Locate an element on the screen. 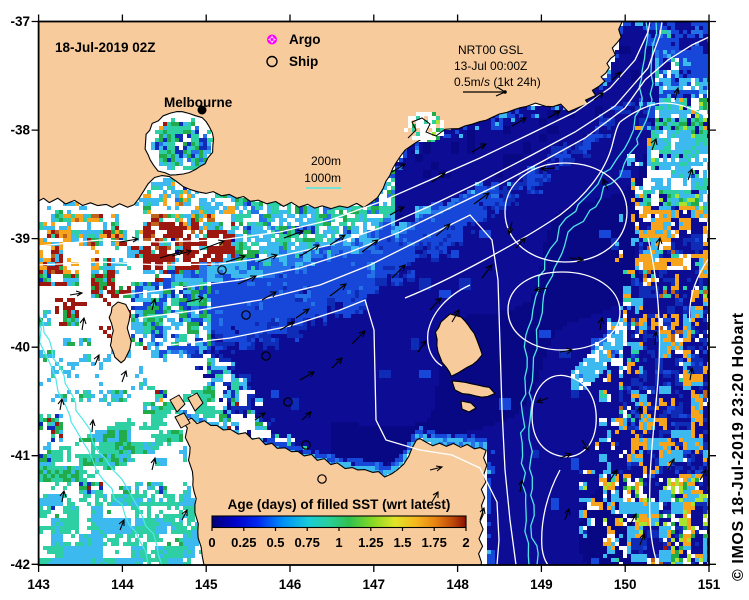 The width and height of the screenshot is (749, 600). svg-text: 1.75 is located at coordinates (434, 542).